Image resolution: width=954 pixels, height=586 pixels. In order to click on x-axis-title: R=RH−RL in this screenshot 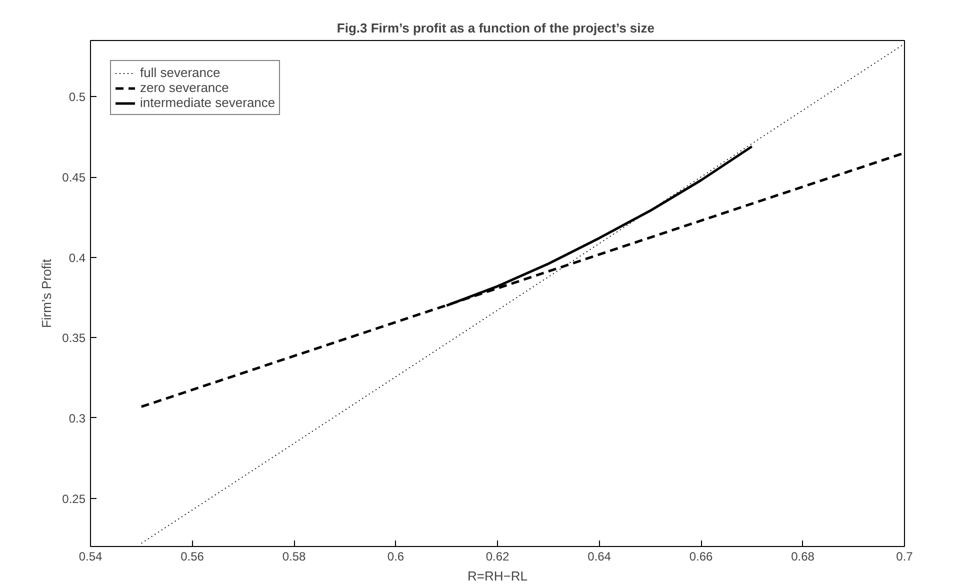, I will do `click(498, 576)`.